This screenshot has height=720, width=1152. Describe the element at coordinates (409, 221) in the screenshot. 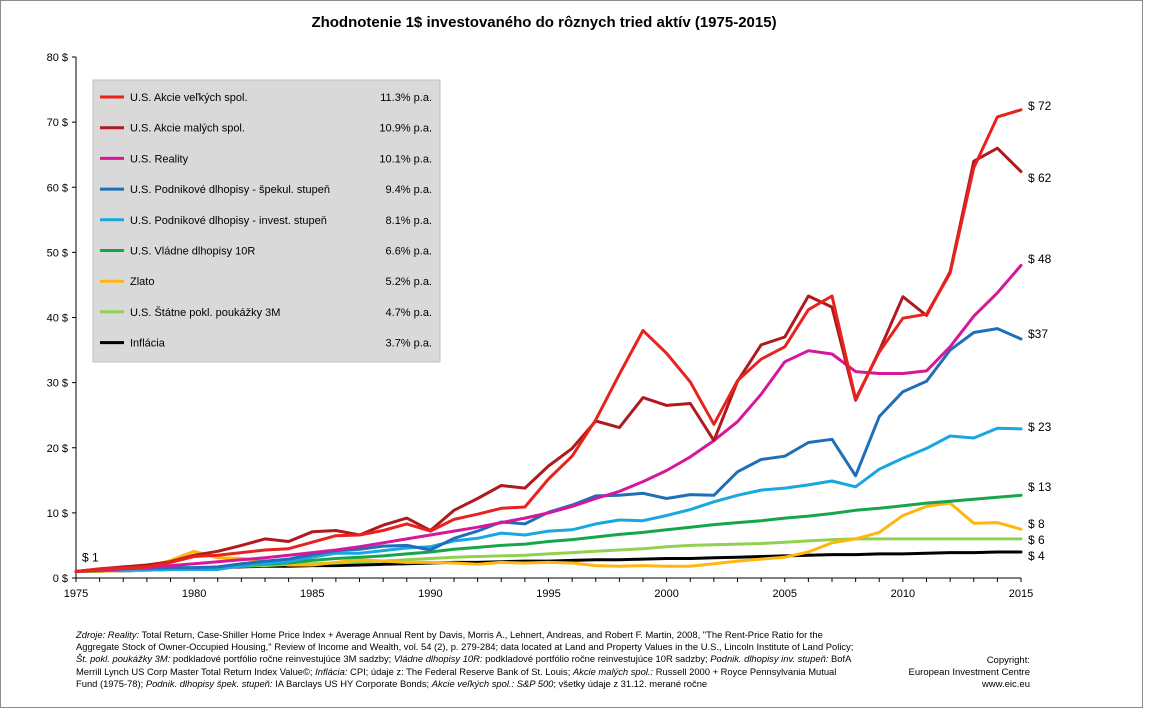

I see `legend-series-rate: 8.1% p.a.` at that location.